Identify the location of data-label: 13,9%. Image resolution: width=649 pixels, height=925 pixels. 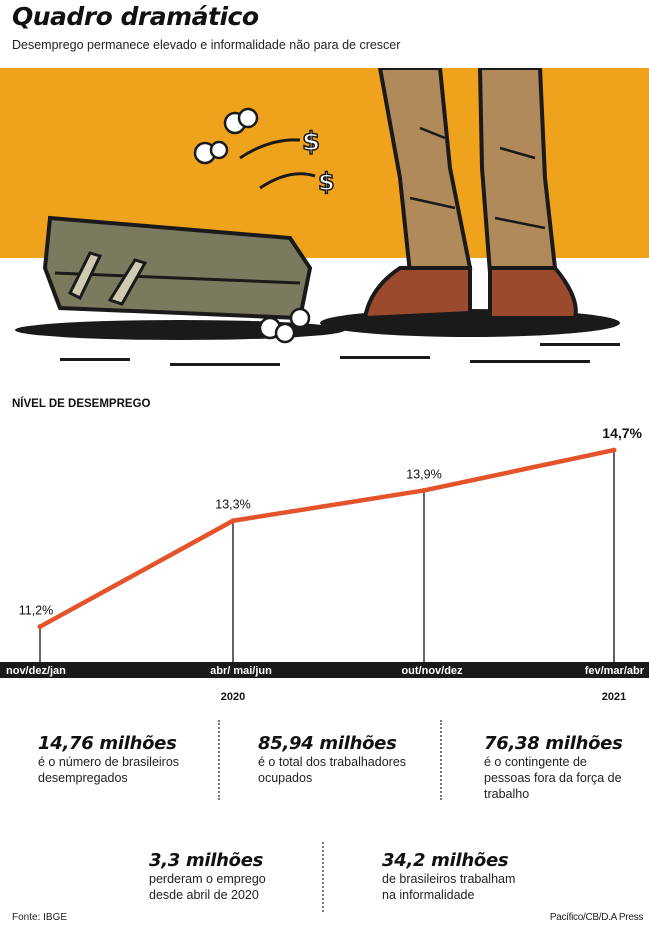
(423, 474).